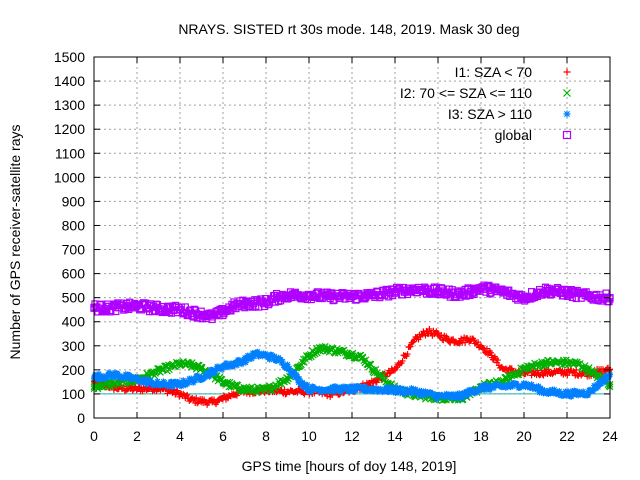 The height and width of the screenshot is (480, 640). What do you see at coordinates (69, 129) in the screenshot?
I see `y-tick-label: 1200` at bounding box center [69, 129].